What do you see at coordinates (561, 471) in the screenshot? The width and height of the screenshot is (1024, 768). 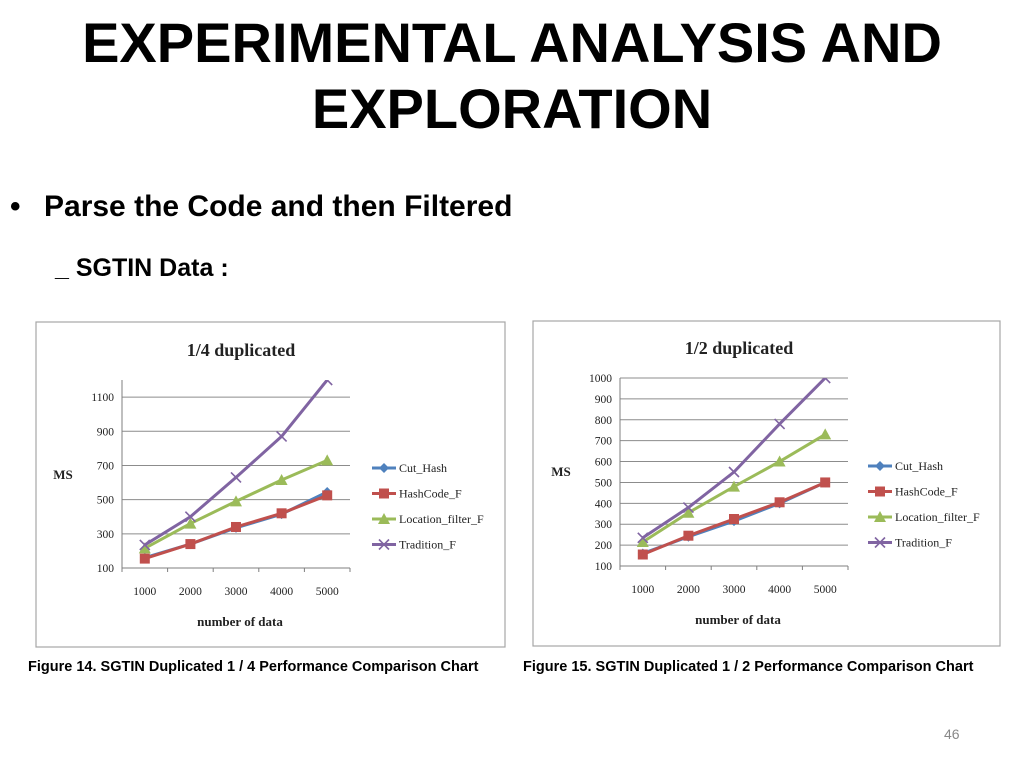 I see `y-axis-label: MS` at bounding box center [561, 471].